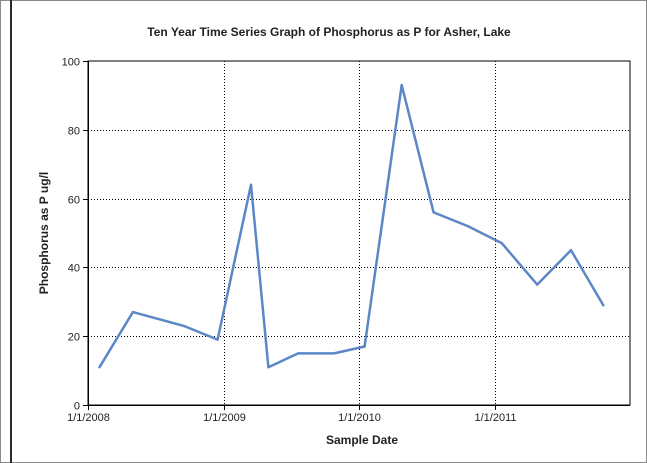  Describe the element at coordinates (74, 338) in the screenshot. I see `y-tick-label: 20` at that location.